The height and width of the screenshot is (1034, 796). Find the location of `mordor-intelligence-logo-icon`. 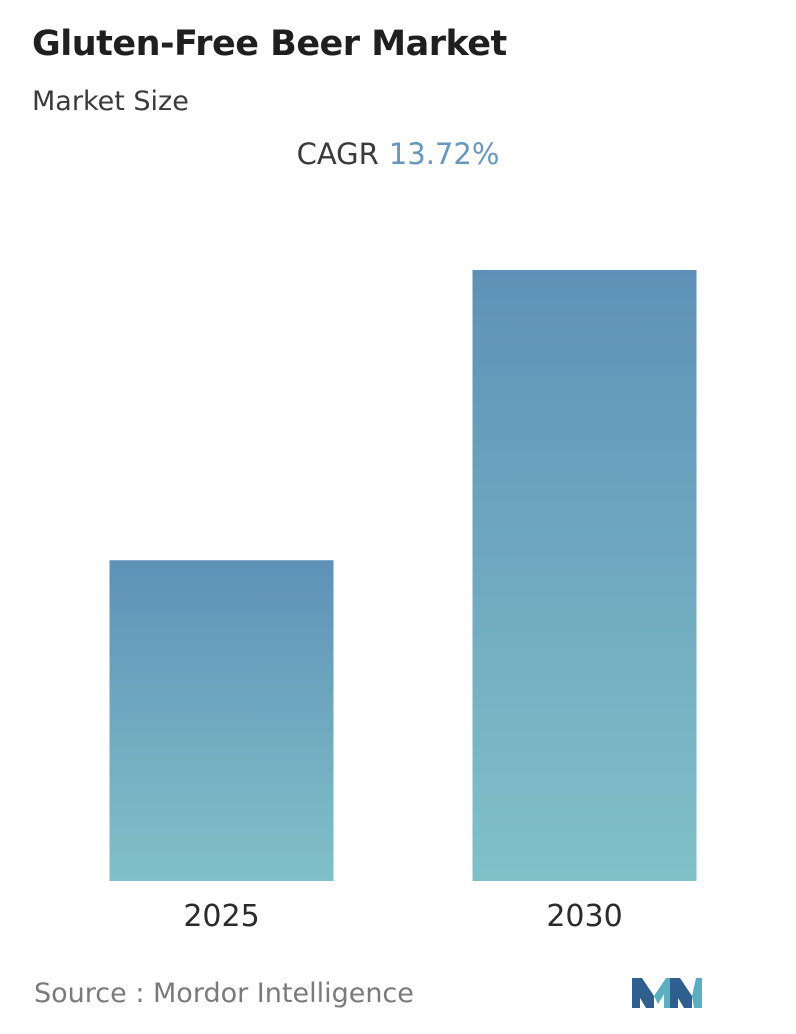

mordor-intelligence-logo-icon is located at coordinates (667, 993).